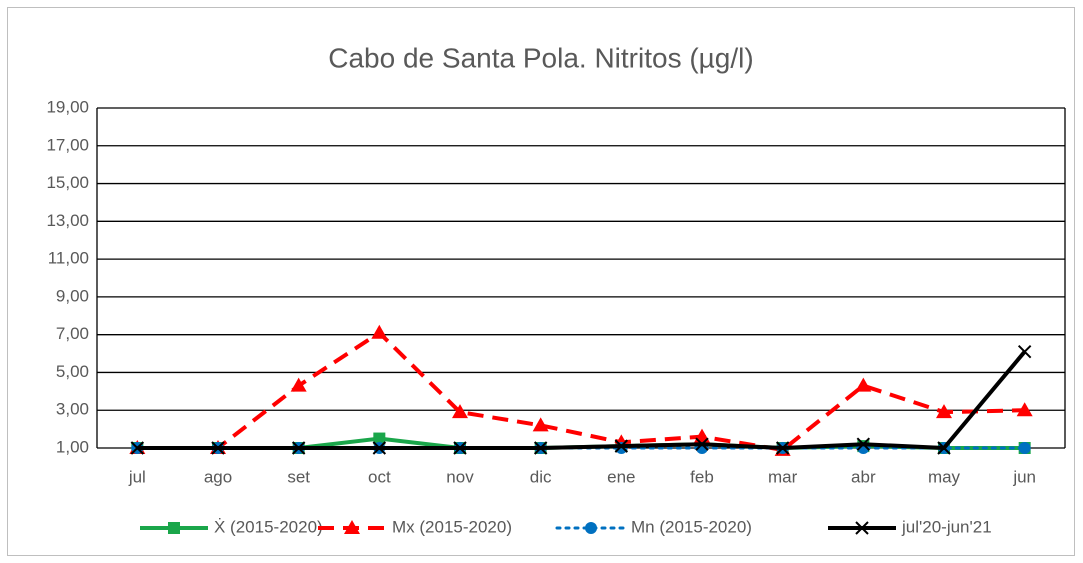 The image size is (1083, 563). I want to click on legend-label: Ẋ (2015-2020), so click(268, 526).